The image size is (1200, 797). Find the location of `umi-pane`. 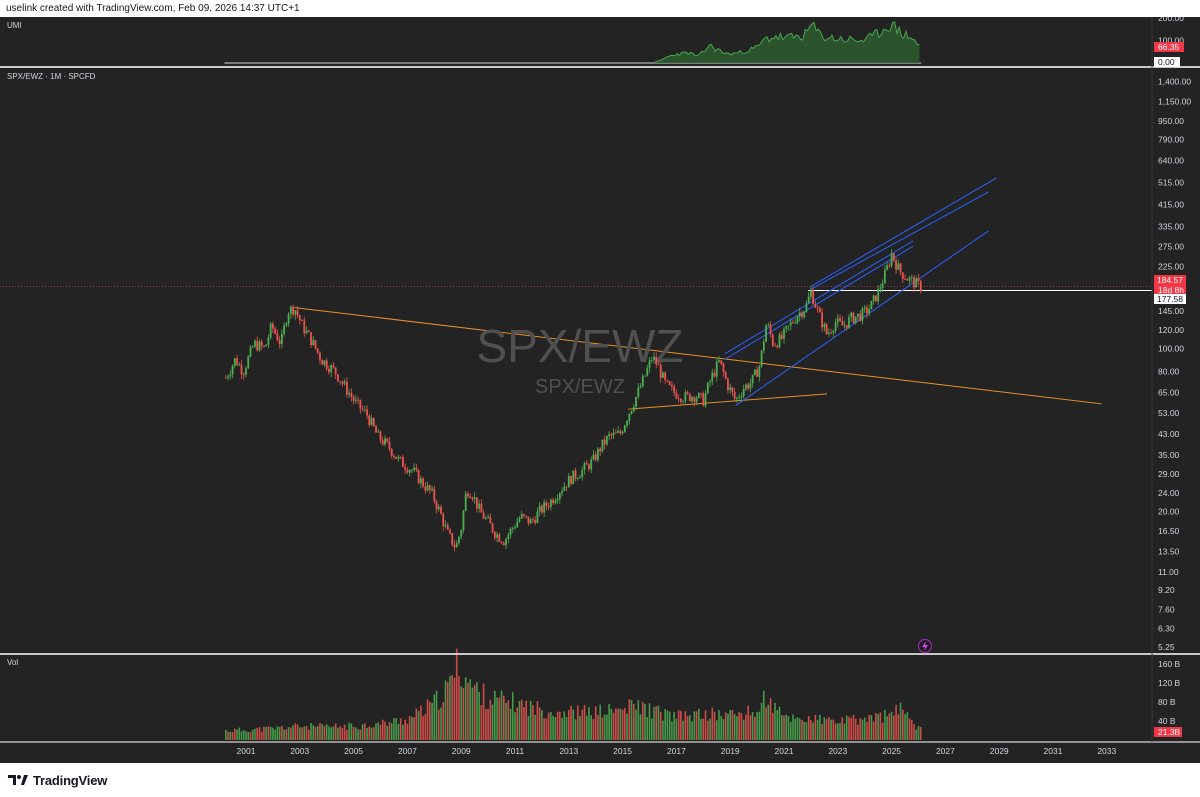

umi-pane is located at coordinates (573, 42).